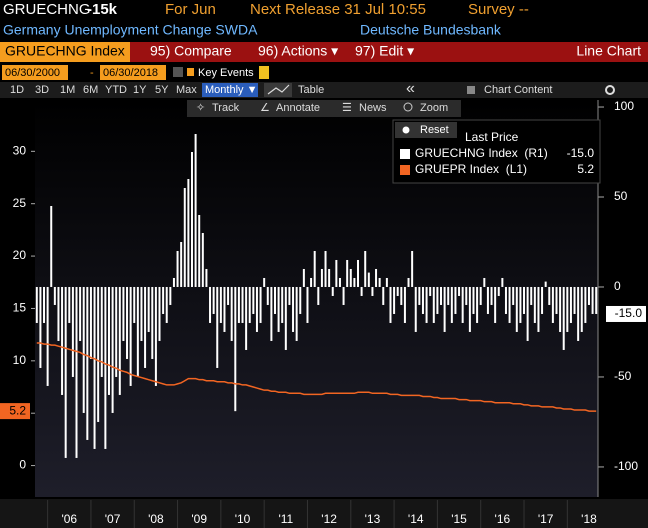 Image resolution: width=648 pixels, height=528 pixels. What do you see at coordinates (140, 90) in the screenshot?
I see `range-button: 1Y` at bounding box center [140, 90].